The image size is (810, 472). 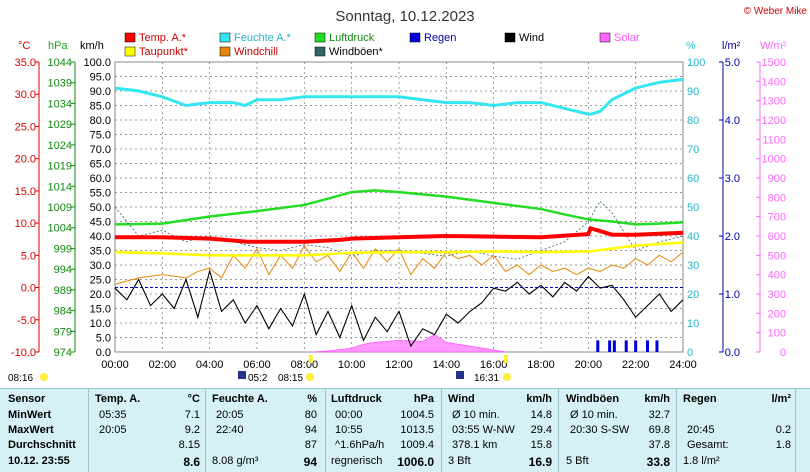 What do you see at coordinates (113, 415) in the screenshot?
I see `cell-label: 05:35` at bounding box center [113, 415].